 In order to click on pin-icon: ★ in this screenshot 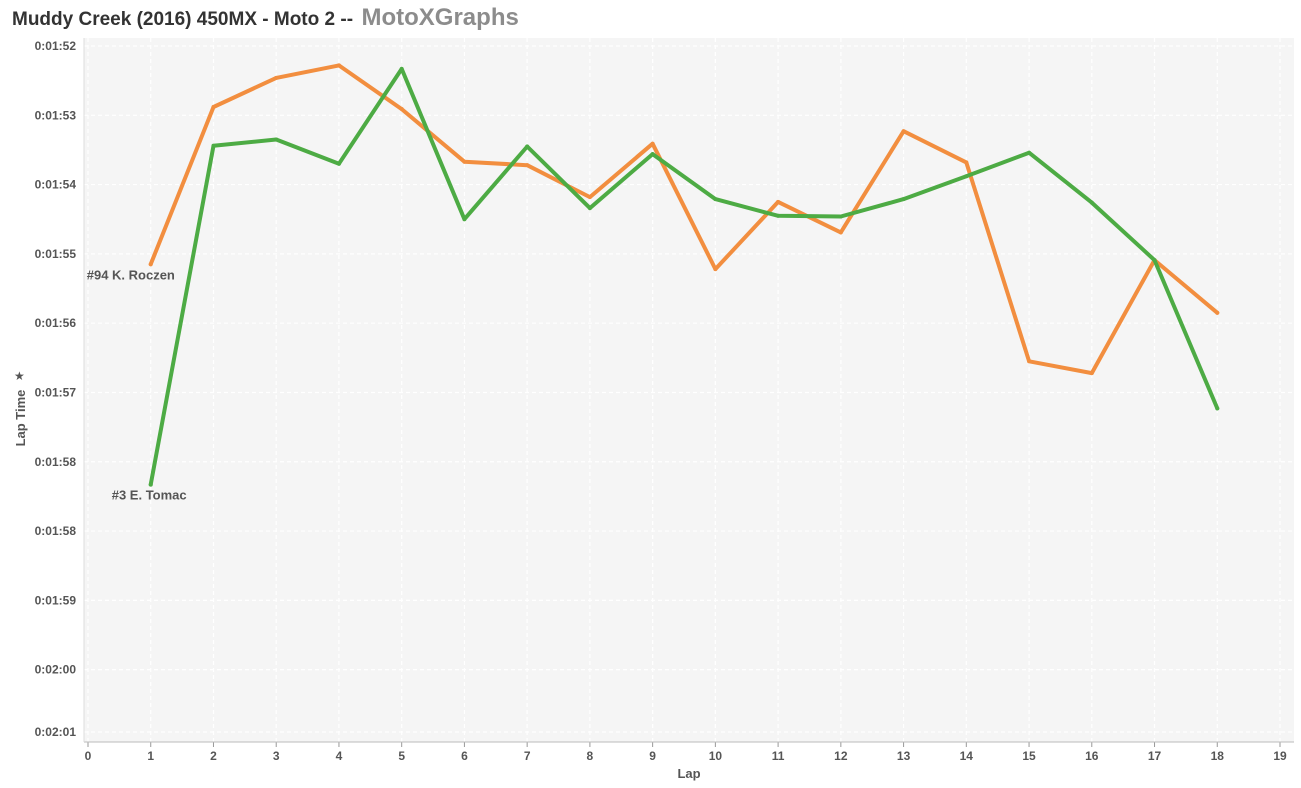, I will do `click(19, 376)`.